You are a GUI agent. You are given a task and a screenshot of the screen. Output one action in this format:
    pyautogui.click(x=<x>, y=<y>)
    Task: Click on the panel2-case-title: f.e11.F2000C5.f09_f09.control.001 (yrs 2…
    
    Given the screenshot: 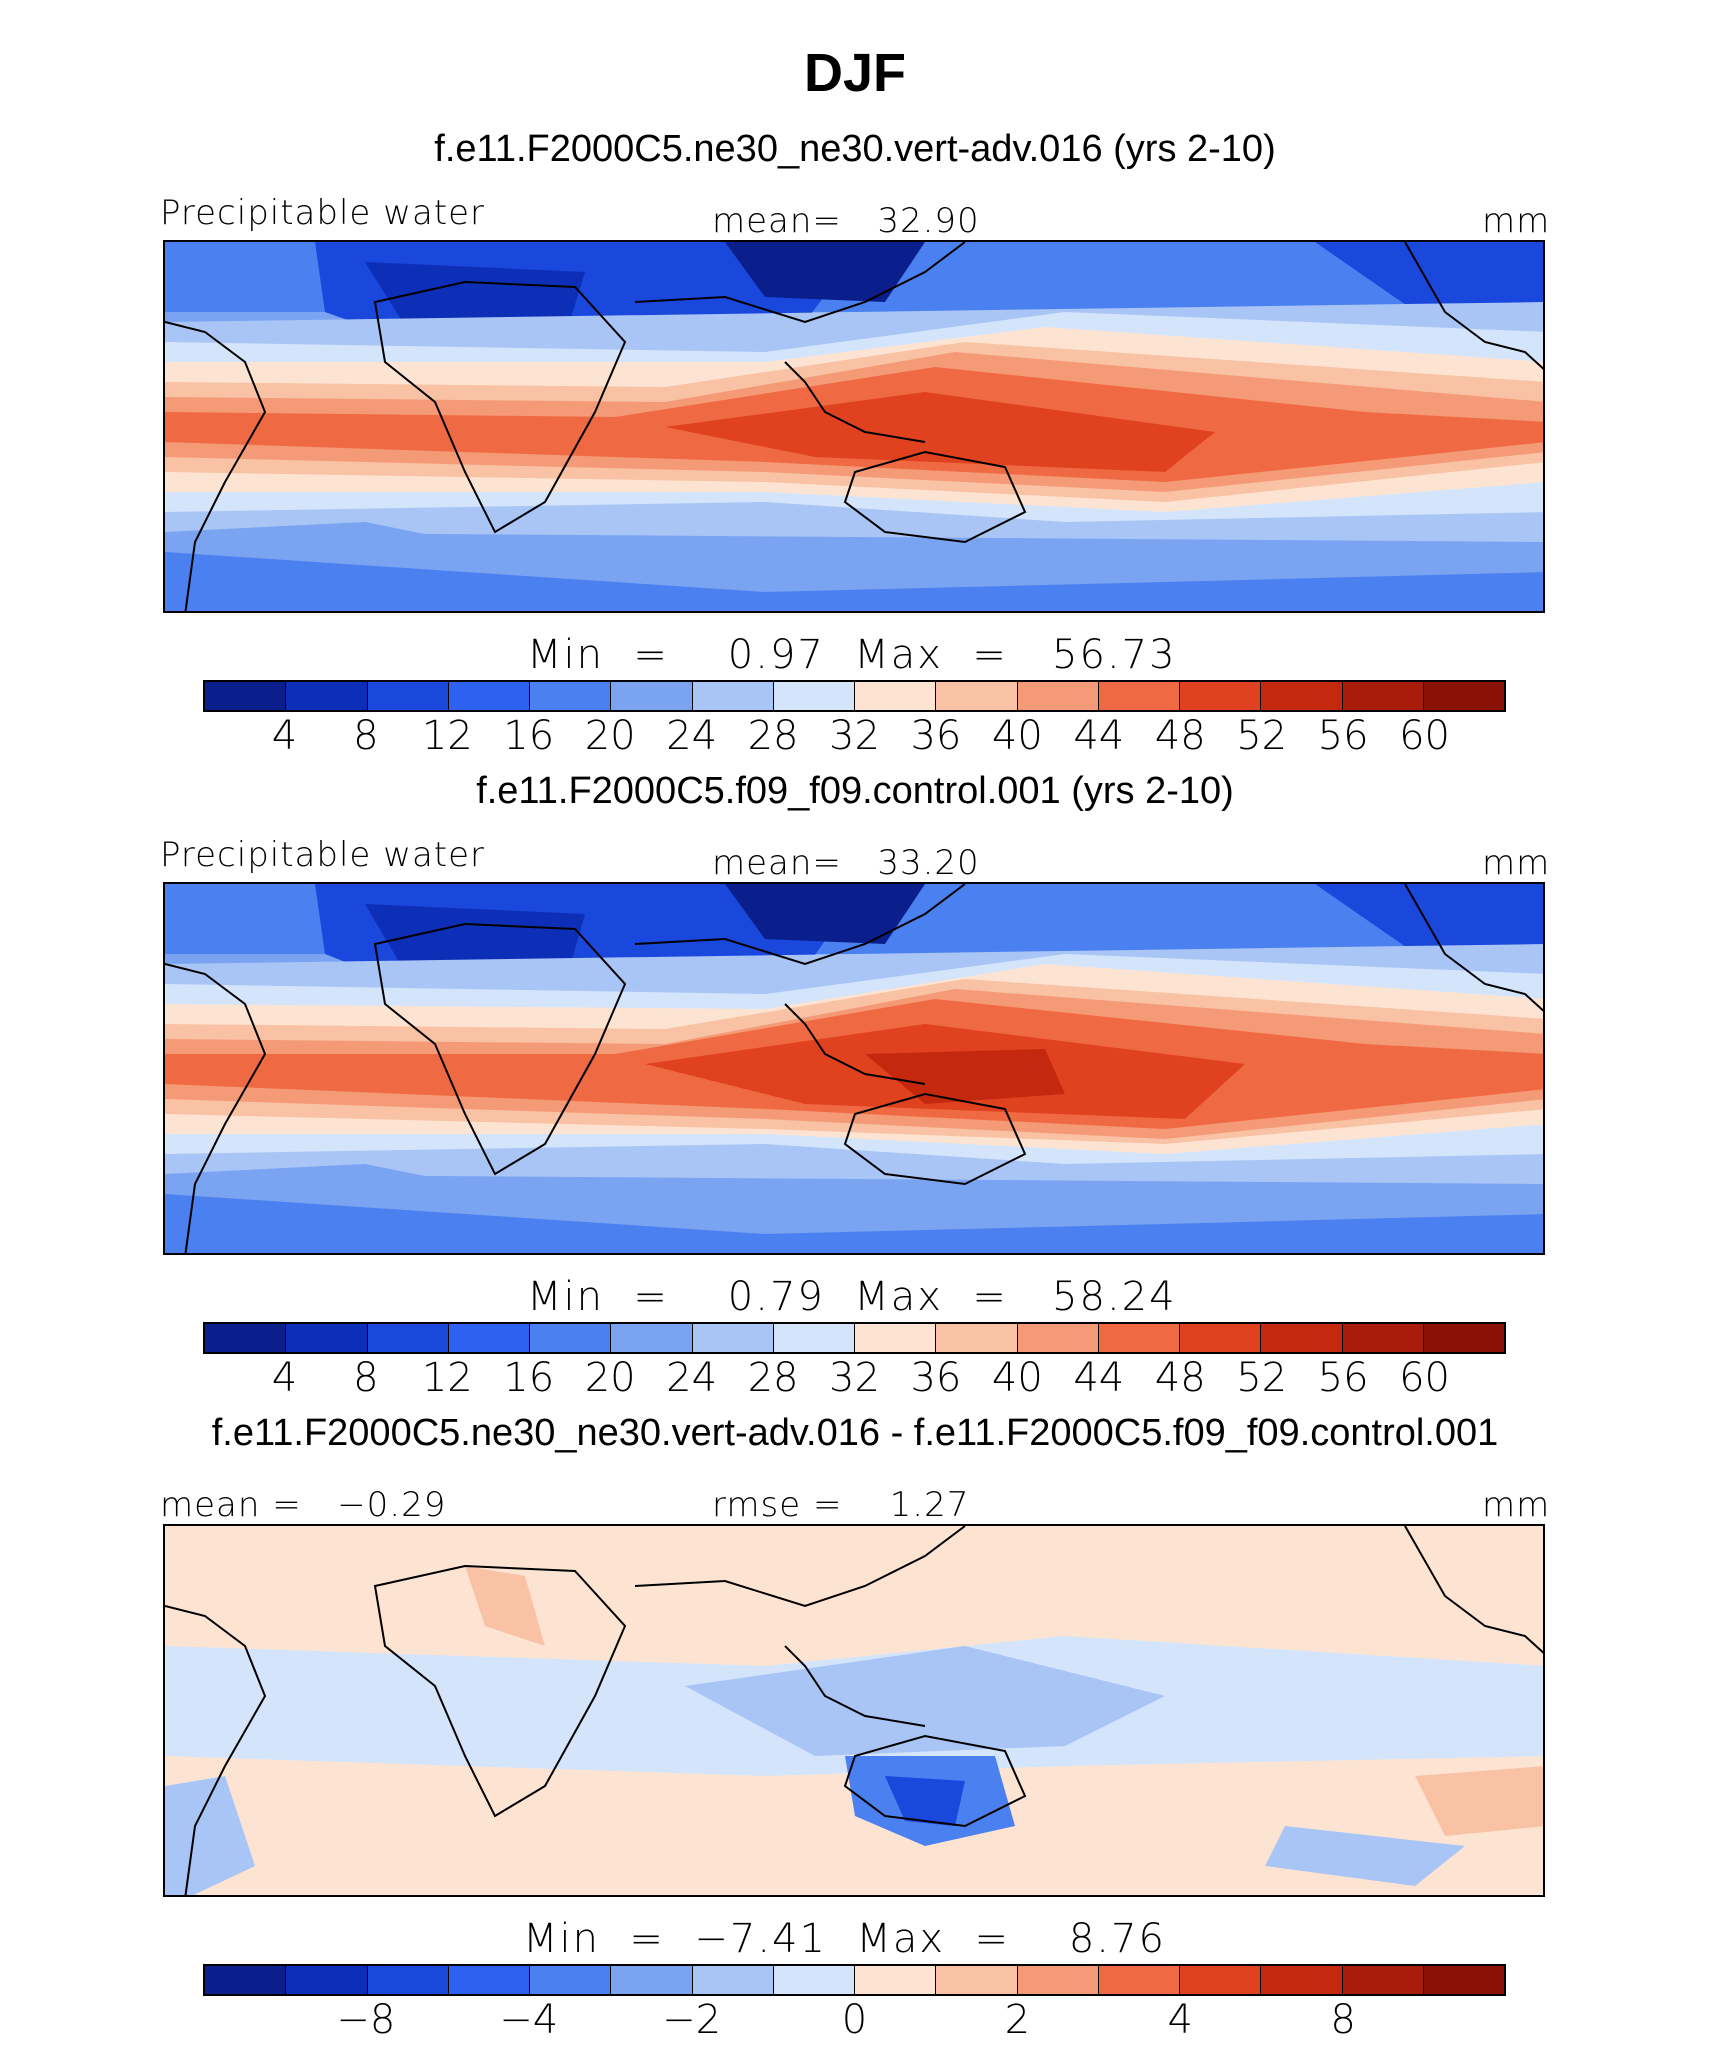 What is the action you would take?
    pyautogui.click(x=855, y=791)
    